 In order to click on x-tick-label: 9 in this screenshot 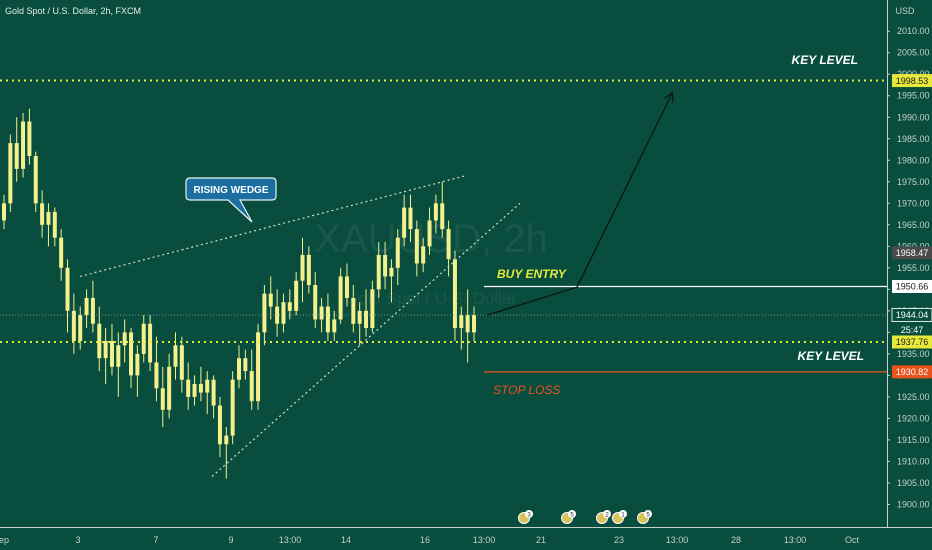, I will do `click(230, 540)`.